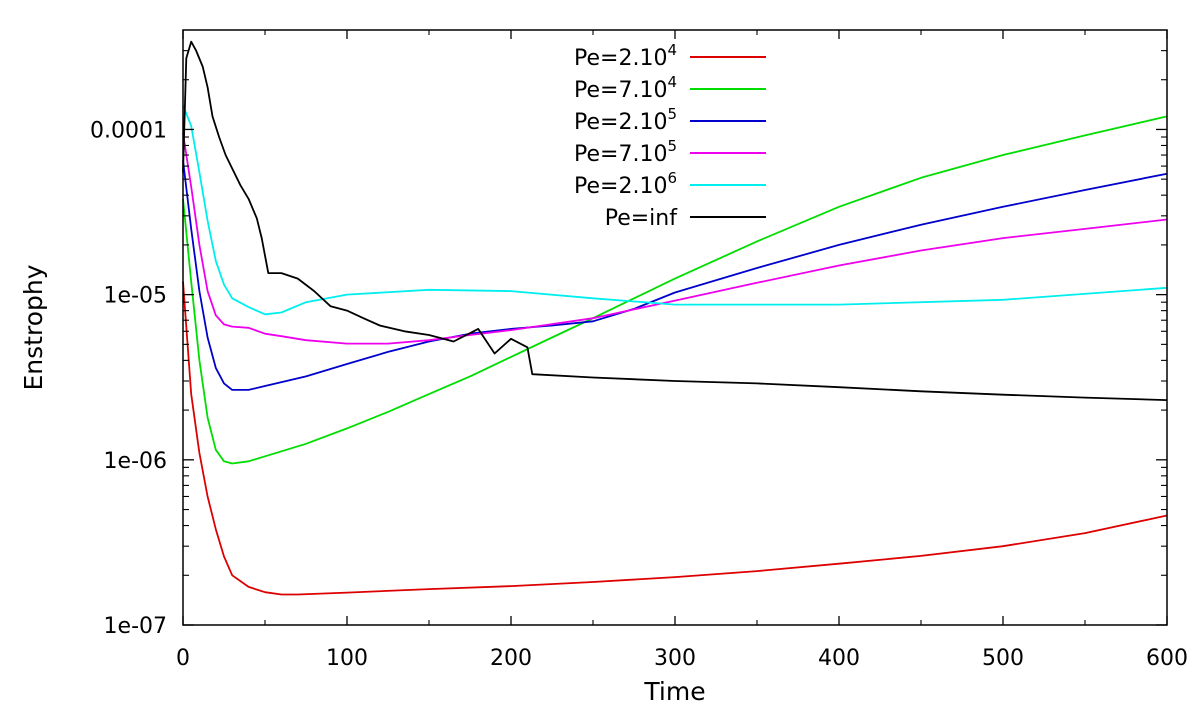  Describe the element at coordinates (672, 178) in the screenshot. I see `legend-label-exponent: 6` at that location.